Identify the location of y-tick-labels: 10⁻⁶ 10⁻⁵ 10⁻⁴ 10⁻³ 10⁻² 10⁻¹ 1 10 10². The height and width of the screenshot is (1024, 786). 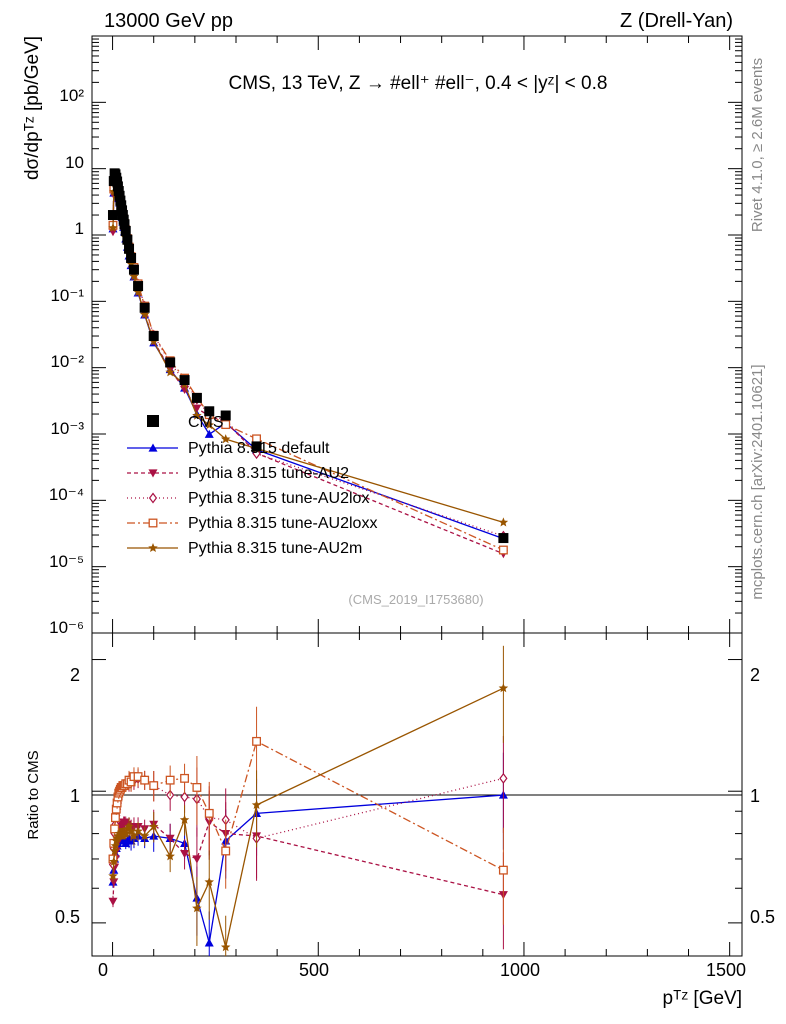
(67, 361).